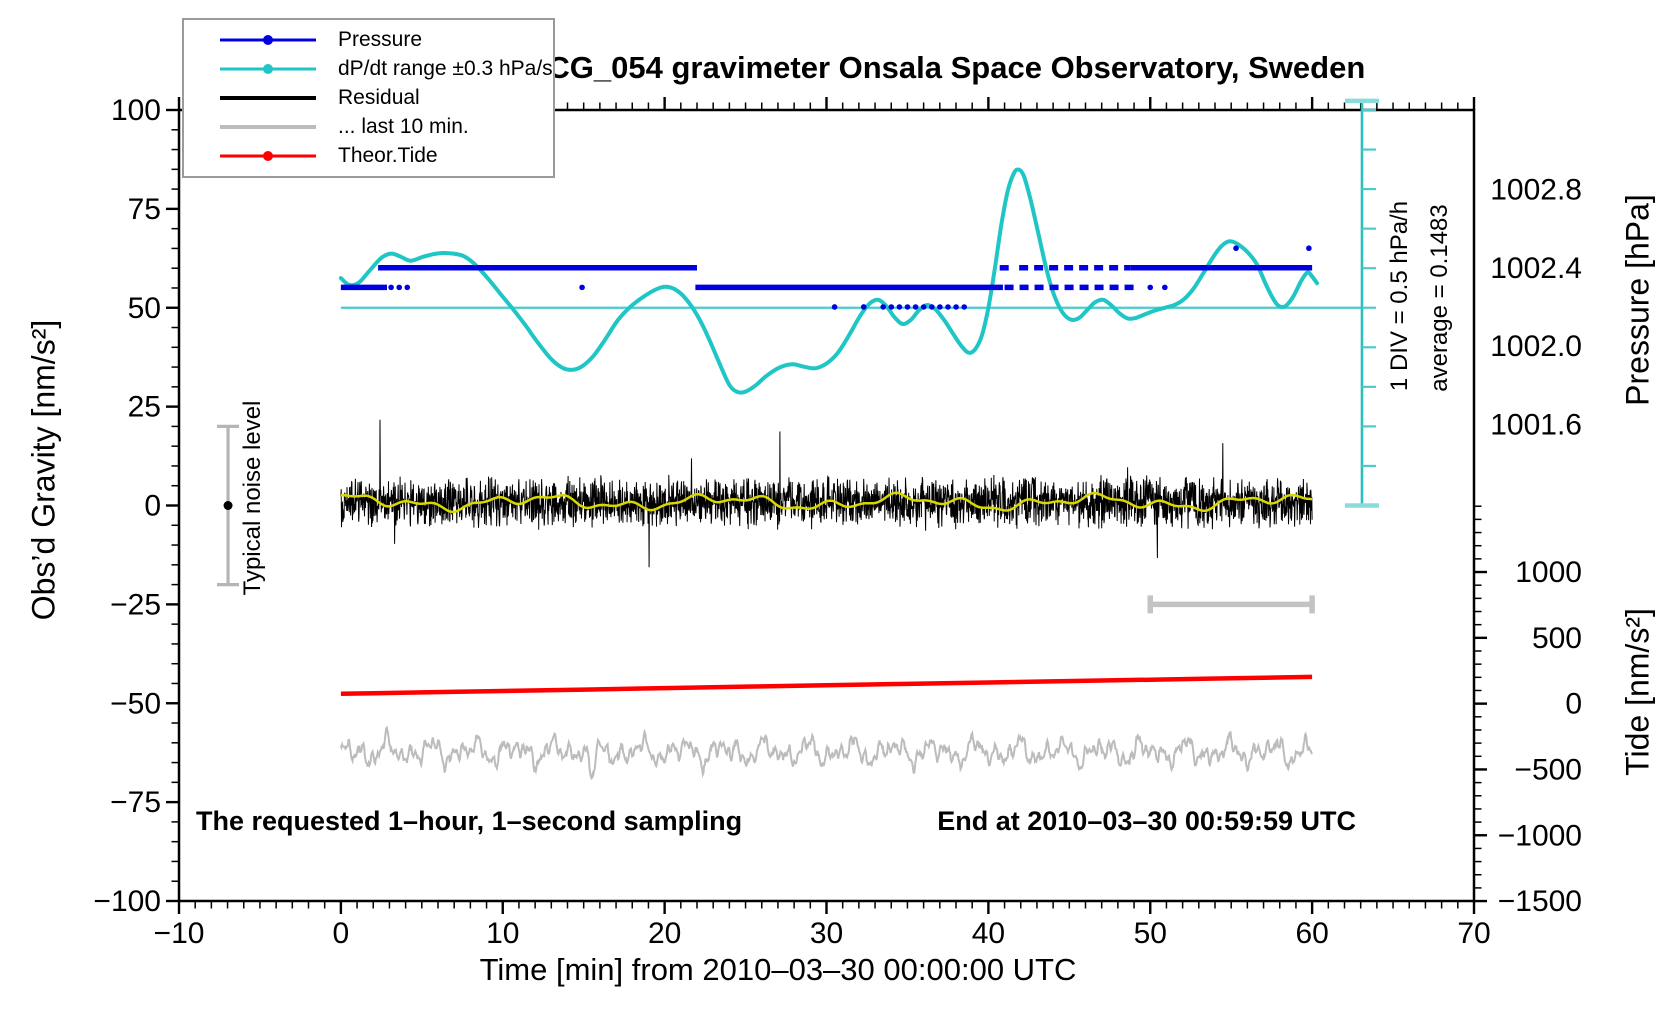 Image resolution: width=1676 pixels, height=1020 pixels. Describe the element at coordinates (1536, 424) in the screenshot. I see `pressure-axis-tick-label: 1001.6` at that location.